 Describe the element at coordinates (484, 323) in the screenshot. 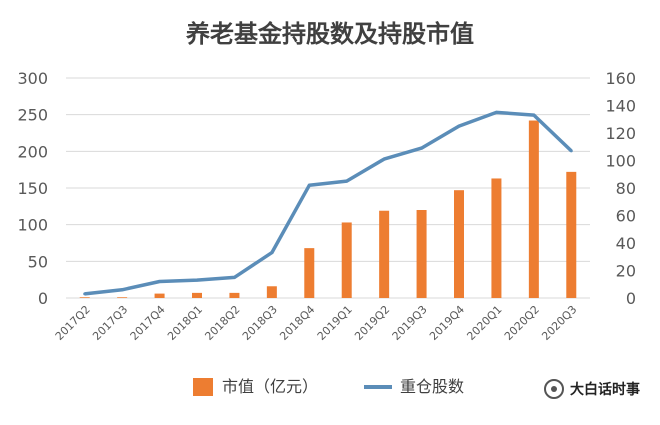

I see `x-tick-label: 2020Q1` at that location.